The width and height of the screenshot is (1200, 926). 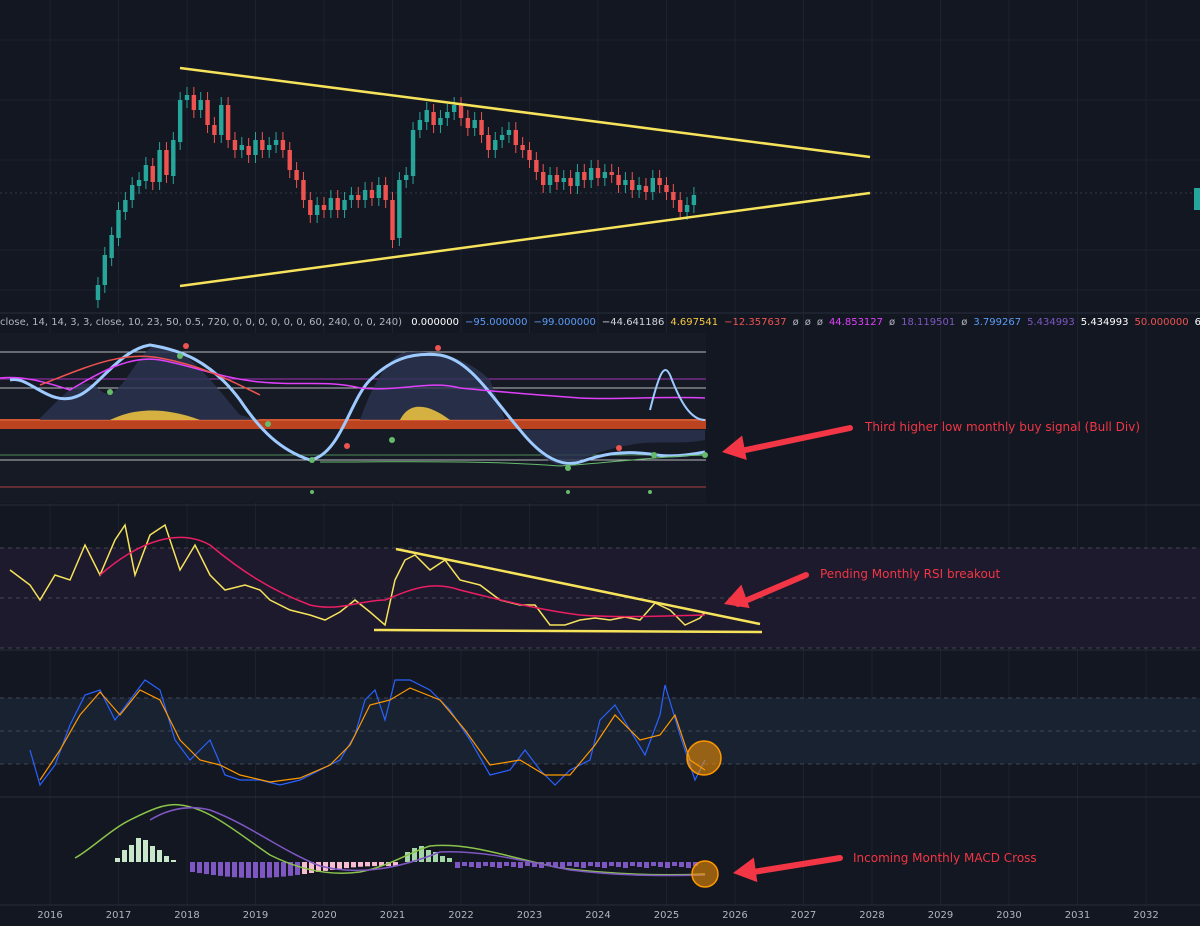 I want to click on rsi-line, so click(x=357, y=575).